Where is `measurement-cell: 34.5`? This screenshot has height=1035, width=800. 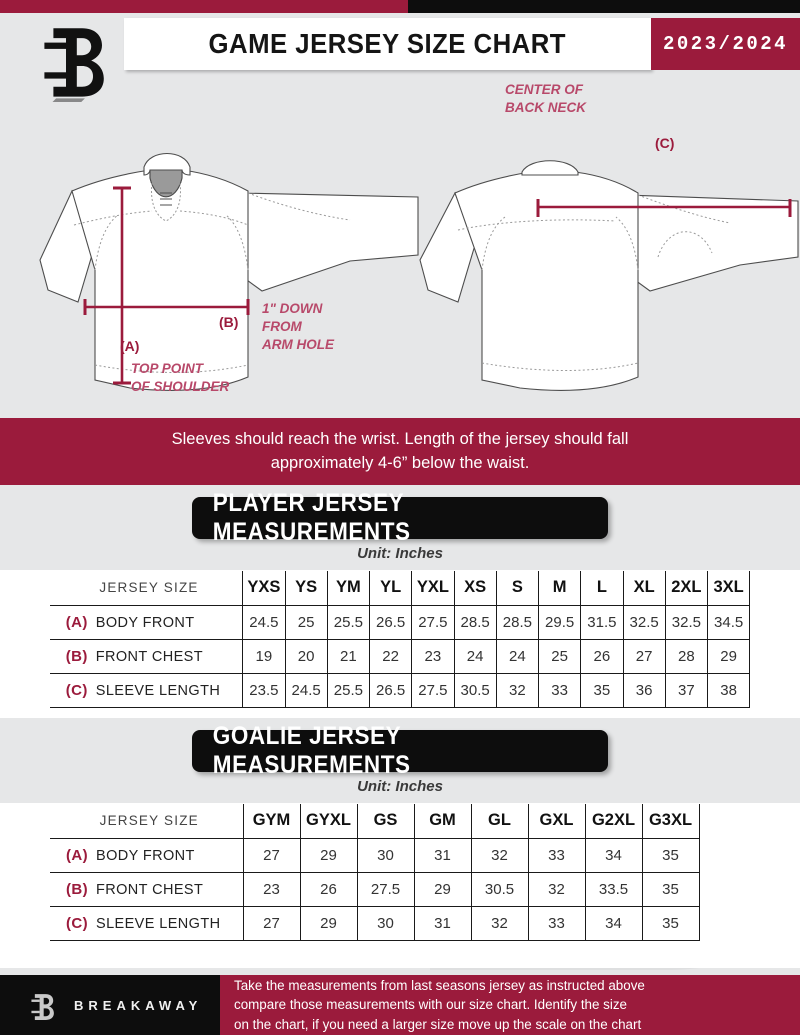
measurement-cell: 34.5 is located at coordinates (728, 622).